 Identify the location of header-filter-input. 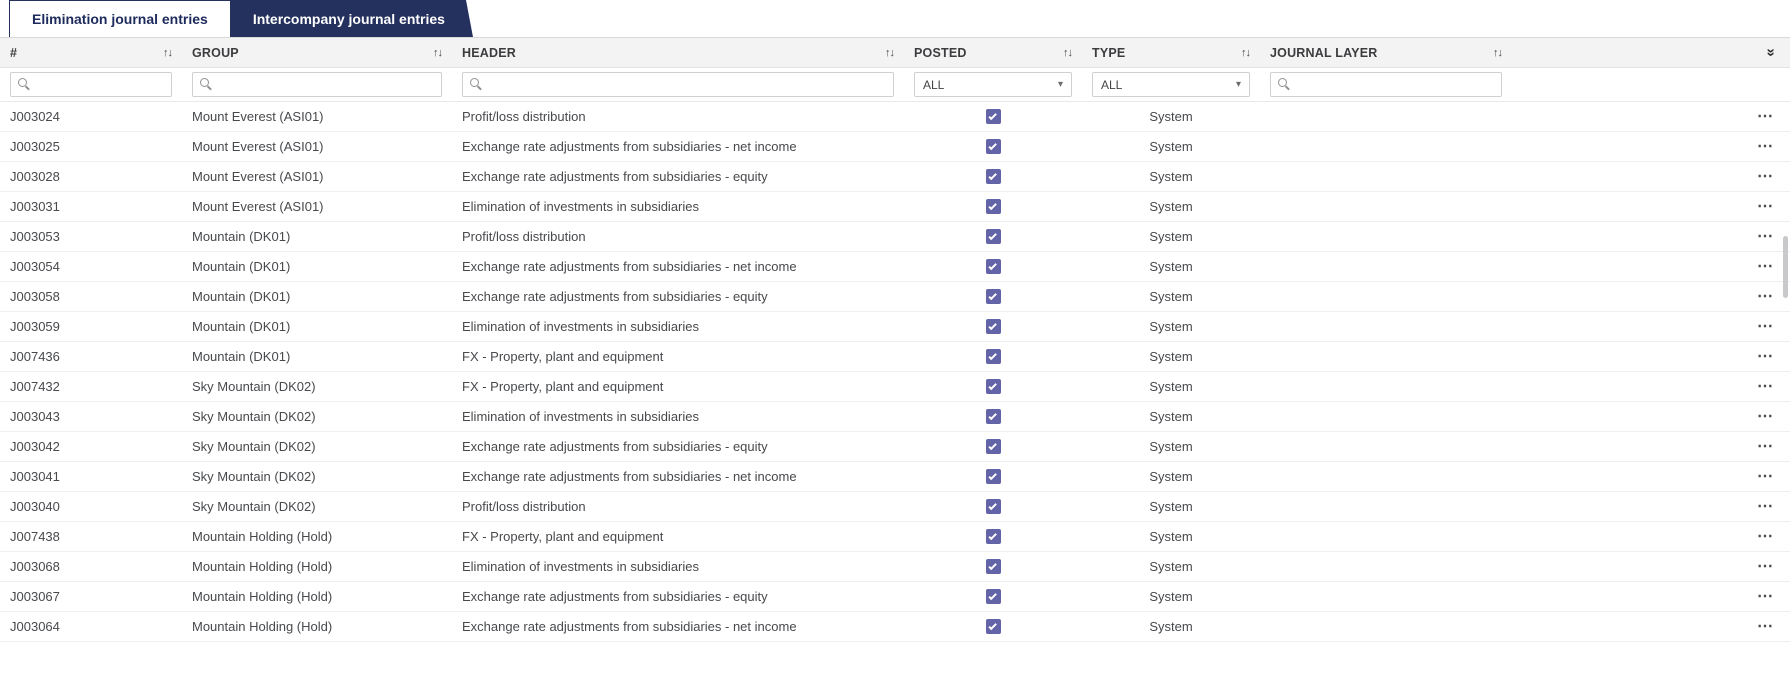
(678, 84).